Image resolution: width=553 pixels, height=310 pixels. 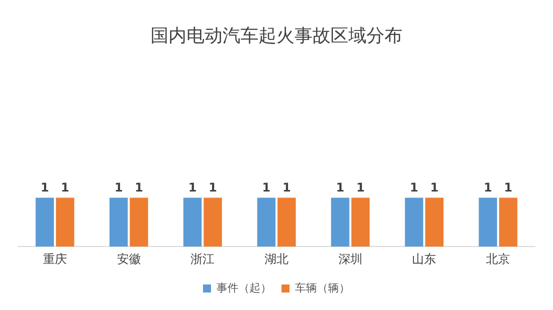 I want to click on x-tick-label: 浙江, so click(x=202, y=259).